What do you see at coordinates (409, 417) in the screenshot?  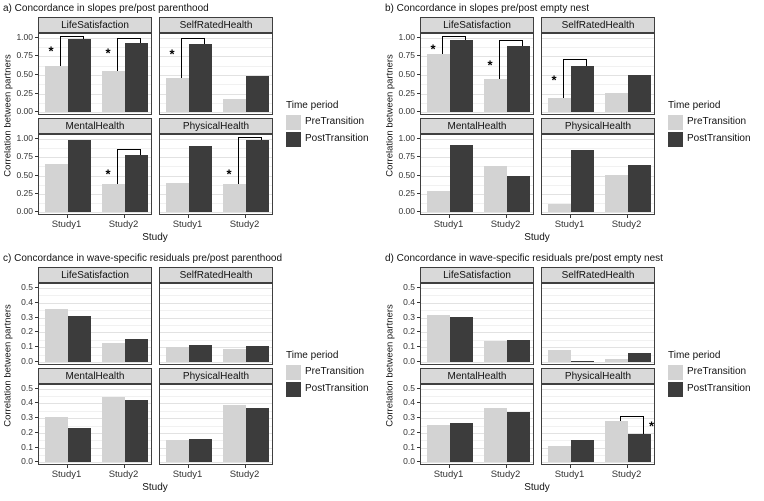 I see `y-tick-label: 0.3` at bounding box center [409, 417].